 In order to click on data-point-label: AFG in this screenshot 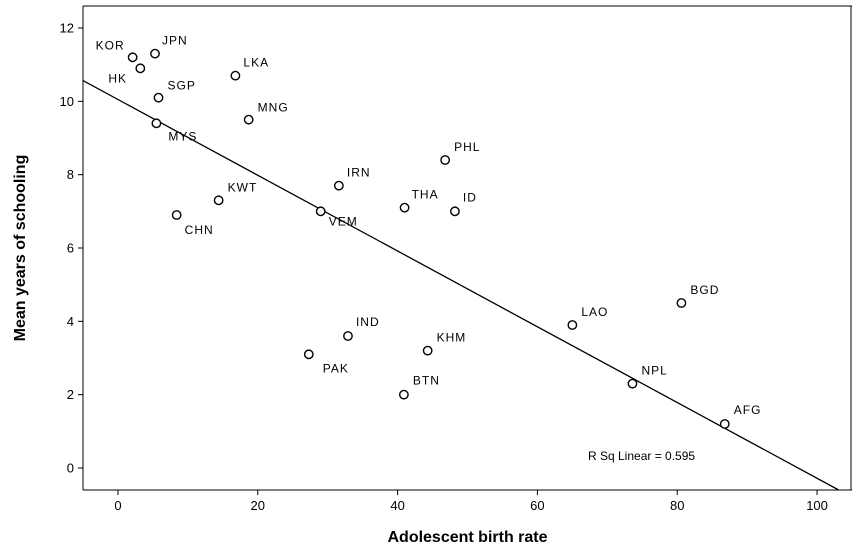, I will do `click(748, 410)`.